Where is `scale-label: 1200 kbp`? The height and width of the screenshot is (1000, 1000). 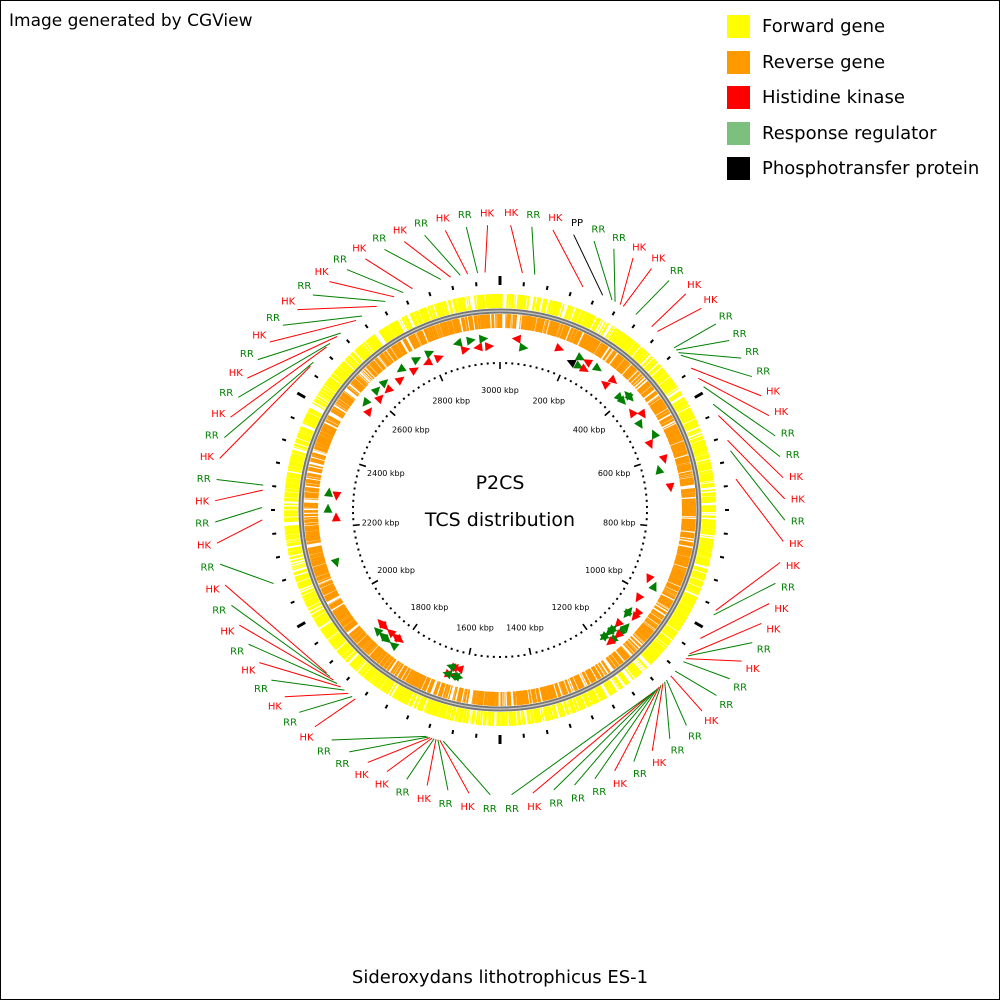 scale-label: 1200 kbp is located at coordinates (571, 607).